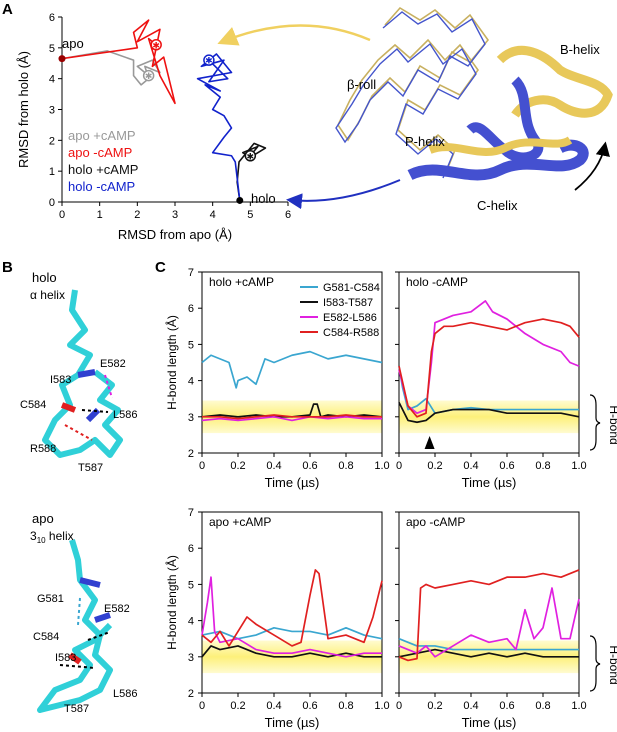  Describe the element at coordinates (65, 658) in the screenshot. I see `apo-residue-i583: I583` at that location.